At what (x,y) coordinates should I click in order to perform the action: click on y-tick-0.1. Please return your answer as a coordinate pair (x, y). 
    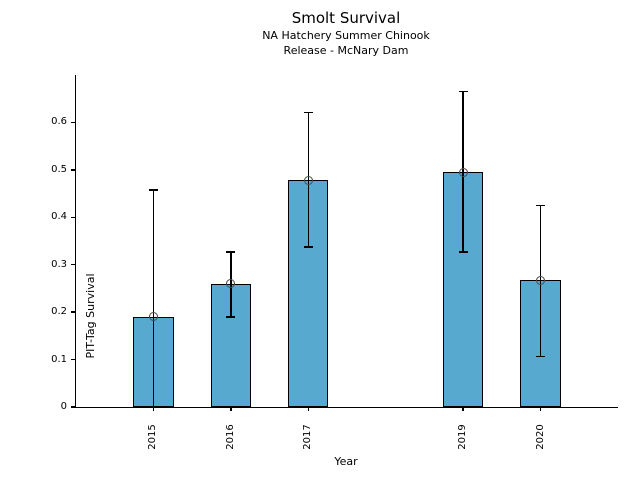
    Looking at the image, I should click on (72, 359).